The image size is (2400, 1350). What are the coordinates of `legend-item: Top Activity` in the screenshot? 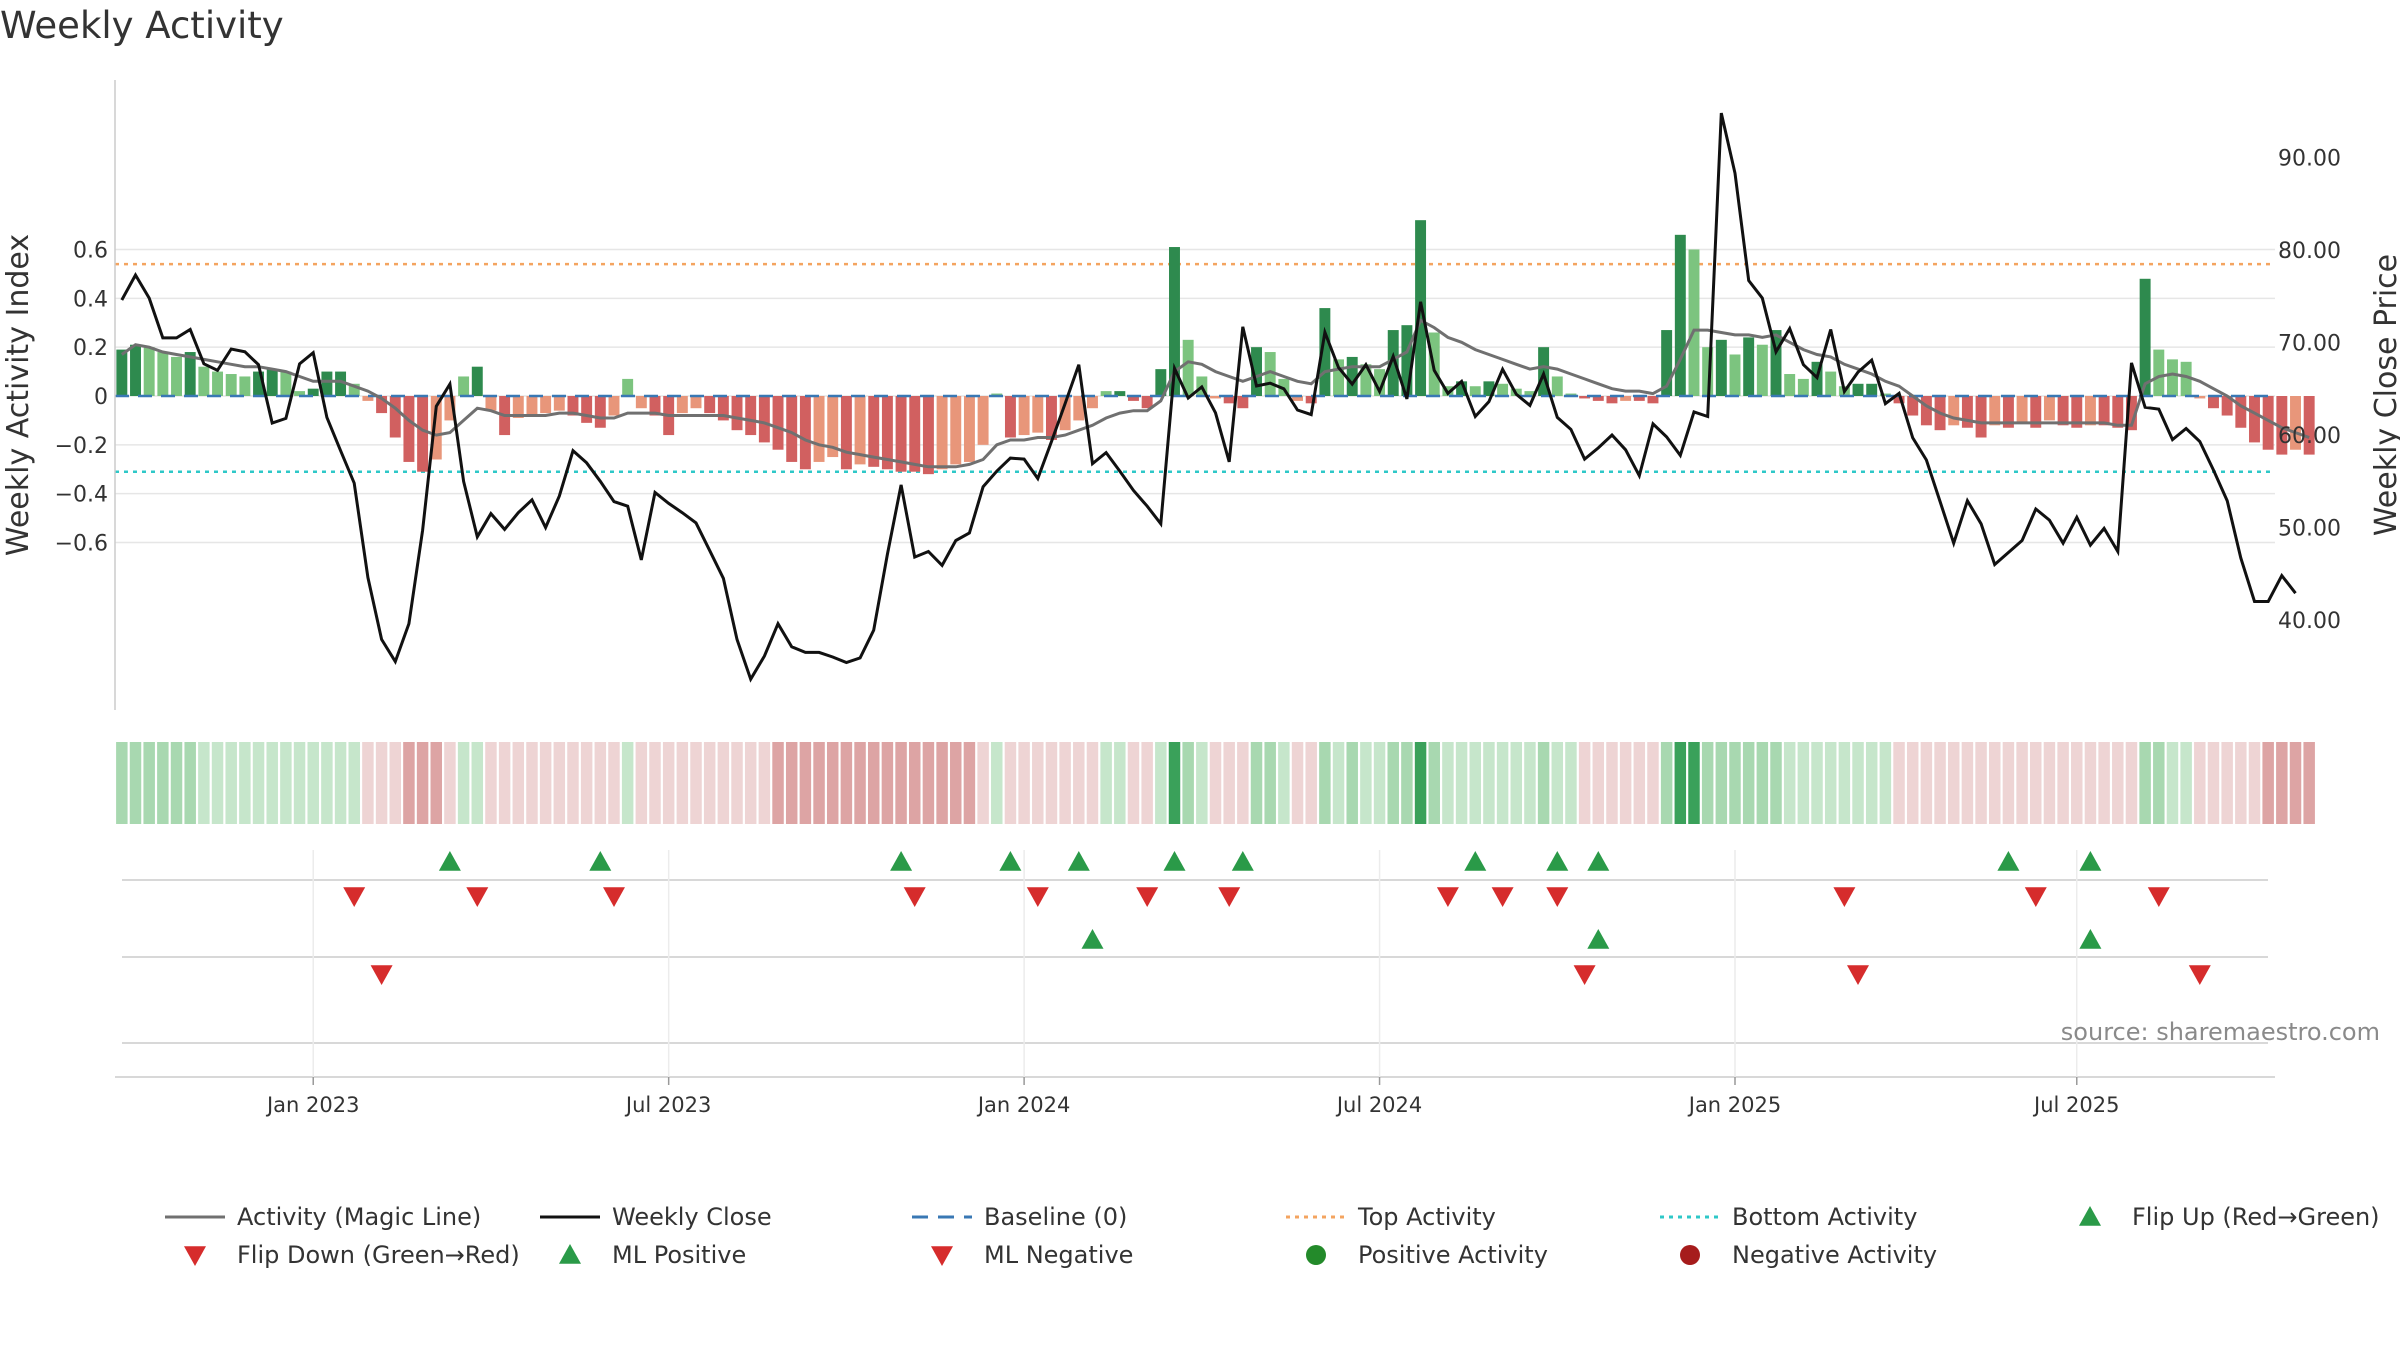 It's located at (1391, 1217).